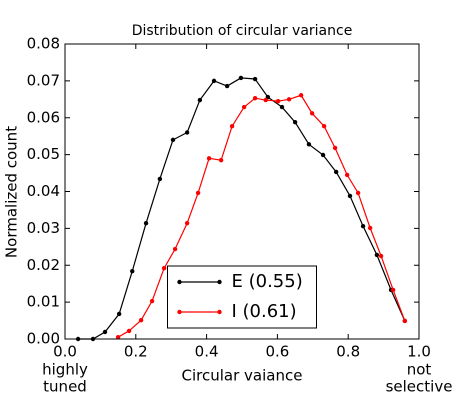 The image size is (459, 400). I want to click on y-tick-label: 0.04, so click(43, 191).